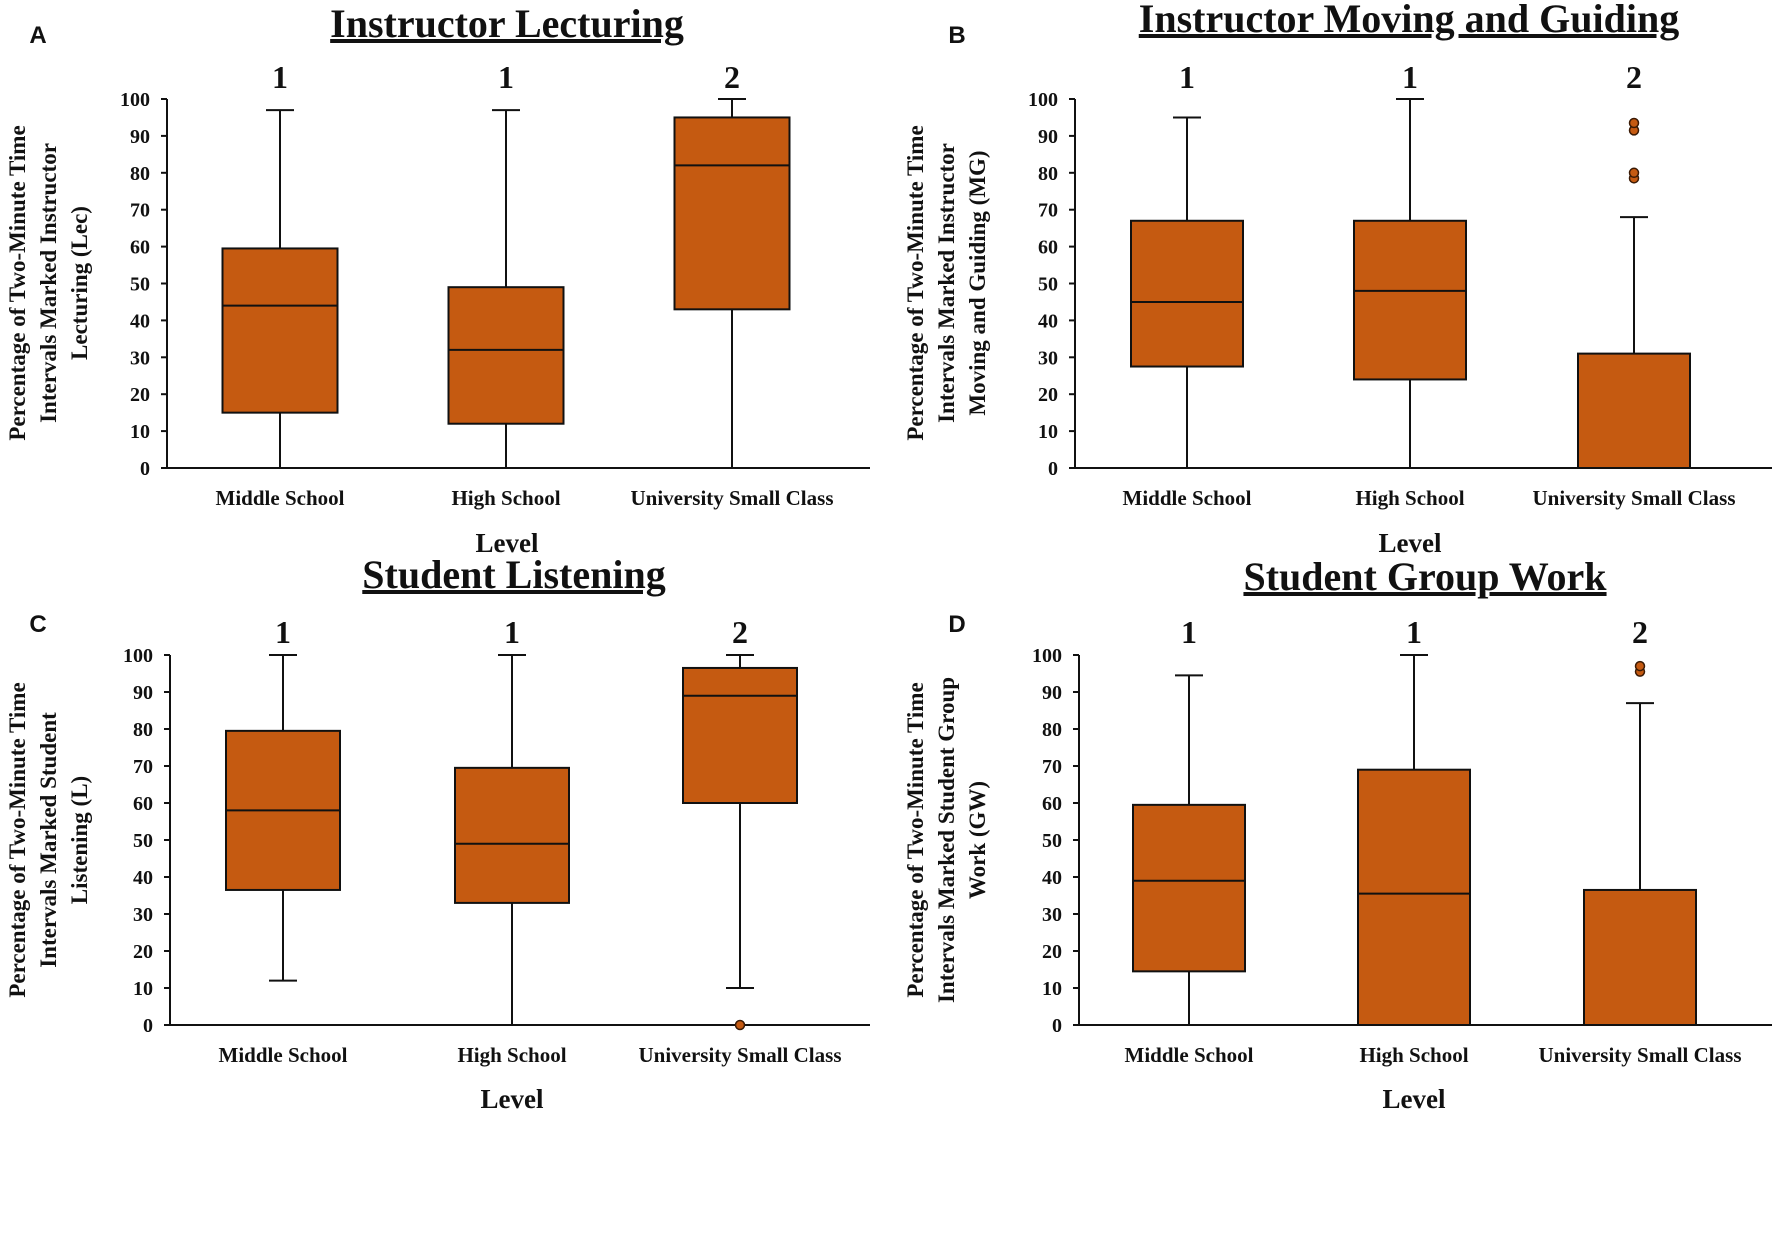 Image resolution: width=1772 pixels, height=1259 pixels. I want to click on panel-letter: B, so click(956, 35).